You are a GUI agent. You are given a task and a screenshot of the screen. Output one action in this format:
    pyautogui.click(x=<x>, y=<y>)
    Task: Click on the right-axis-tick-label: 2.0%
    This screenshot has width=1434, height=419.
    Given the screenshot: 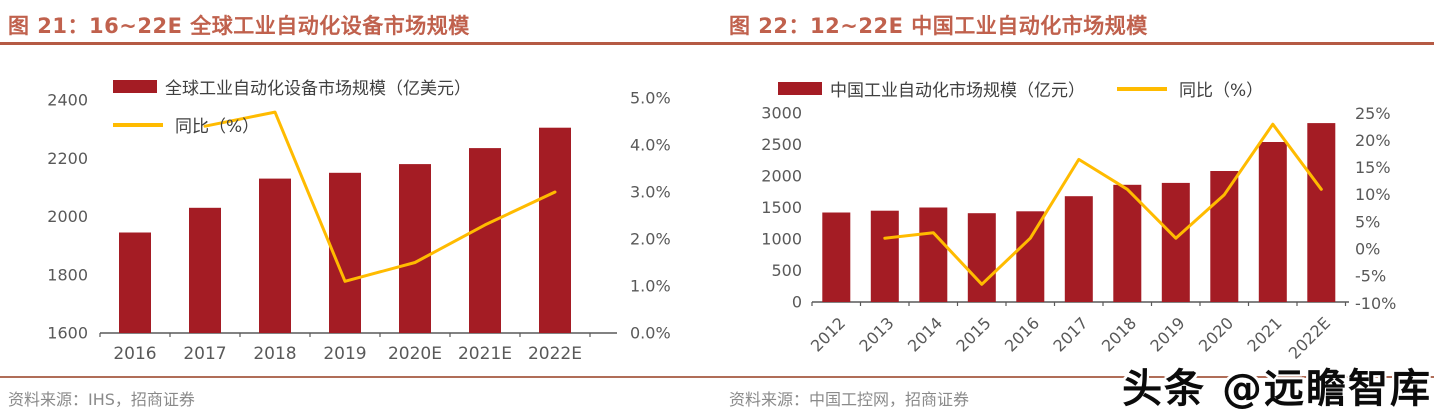 What is the action you would take?
    pyautogui.click(x=650, y=239)
    